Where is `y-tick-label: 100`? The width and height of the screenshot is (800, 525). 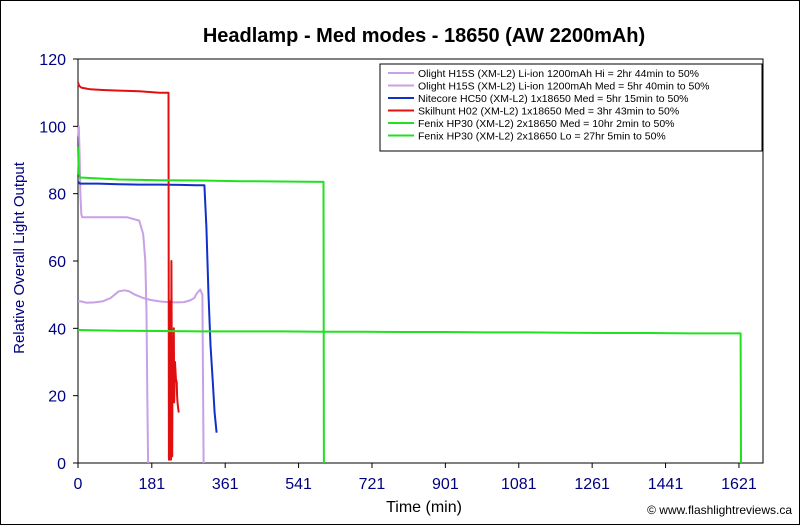 y-tick-label: 100 is located at coordinates (52, 127).